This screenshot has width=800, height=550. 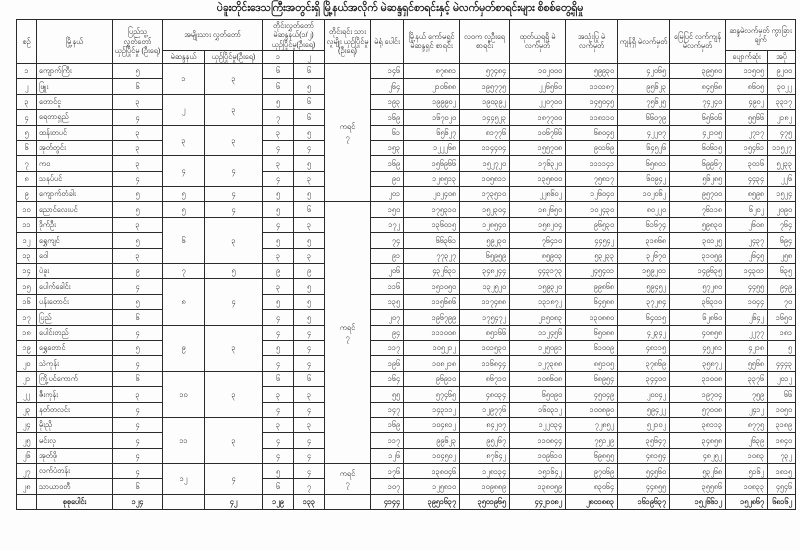 What do you see at coordinates (387, 271) in the screenshot?
I see `cell-stations: ၂၀၆` at bounding box center [387, 271].